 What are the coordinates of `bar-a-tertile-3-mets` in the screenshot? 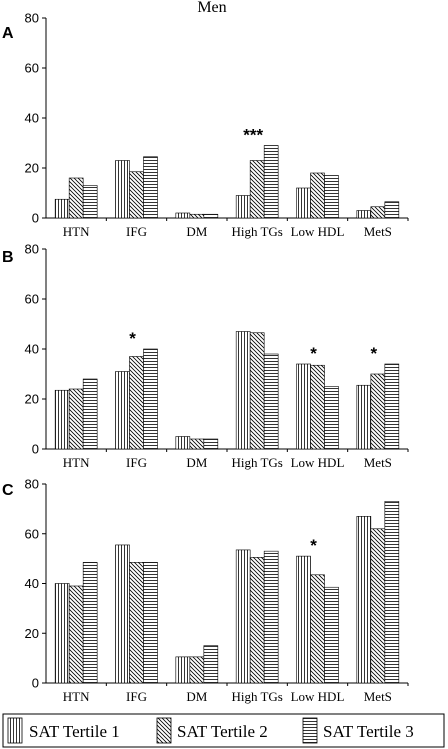 It's located at (392, 210).